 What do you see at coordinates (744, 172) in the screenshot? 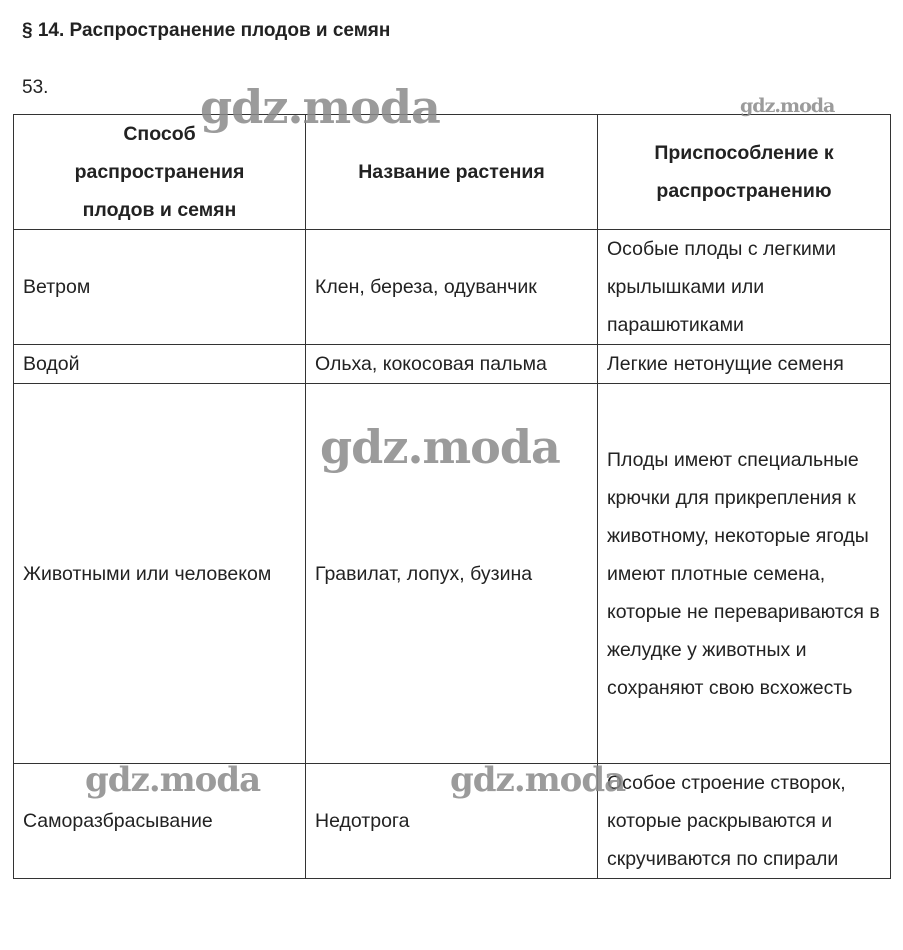
I see `header-adaptation: Приспособление к распространению` at bounding box center [744, 172].